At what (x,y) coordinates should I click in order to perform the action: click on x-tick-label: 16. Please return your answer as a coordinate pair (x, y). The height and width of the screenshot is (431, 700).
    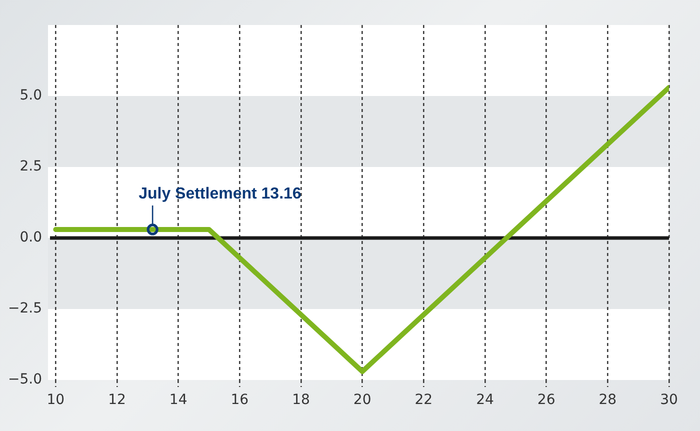
    Looking at the image, I should click on (239, 400).